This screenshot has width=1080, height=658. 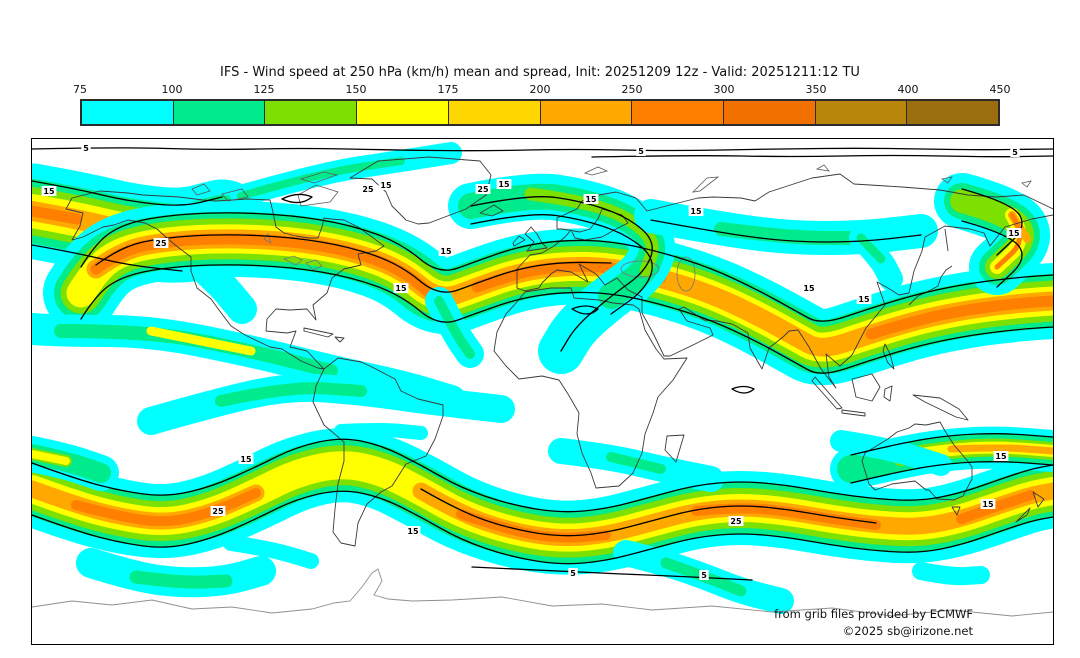 What do you see at coordinates (491, 210) in the screenshot?
I see `coastline-iceland` at bounding box center [491, 210].